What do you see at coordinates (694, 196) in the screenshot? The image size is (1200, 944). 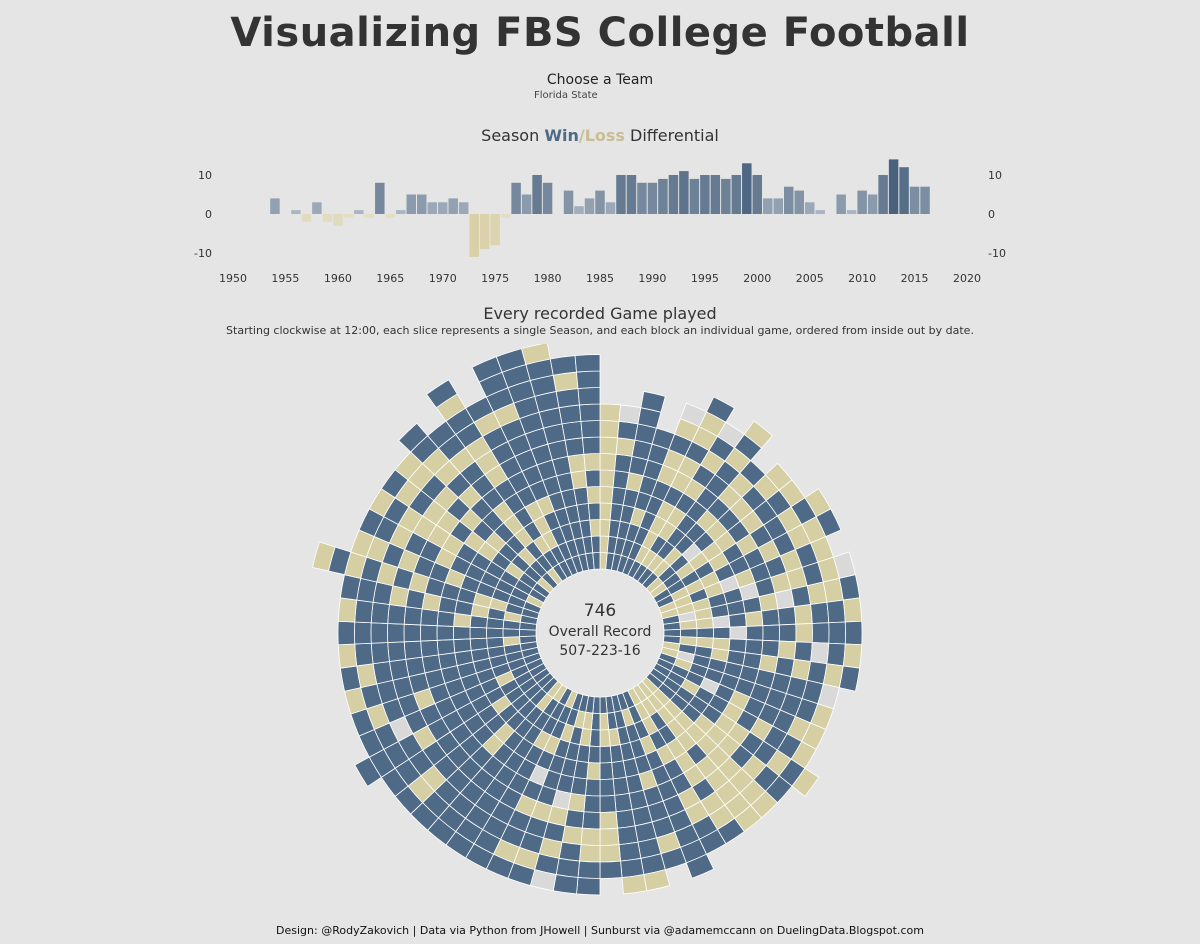 I see `bar-1994` at bounding box center [694, 196].